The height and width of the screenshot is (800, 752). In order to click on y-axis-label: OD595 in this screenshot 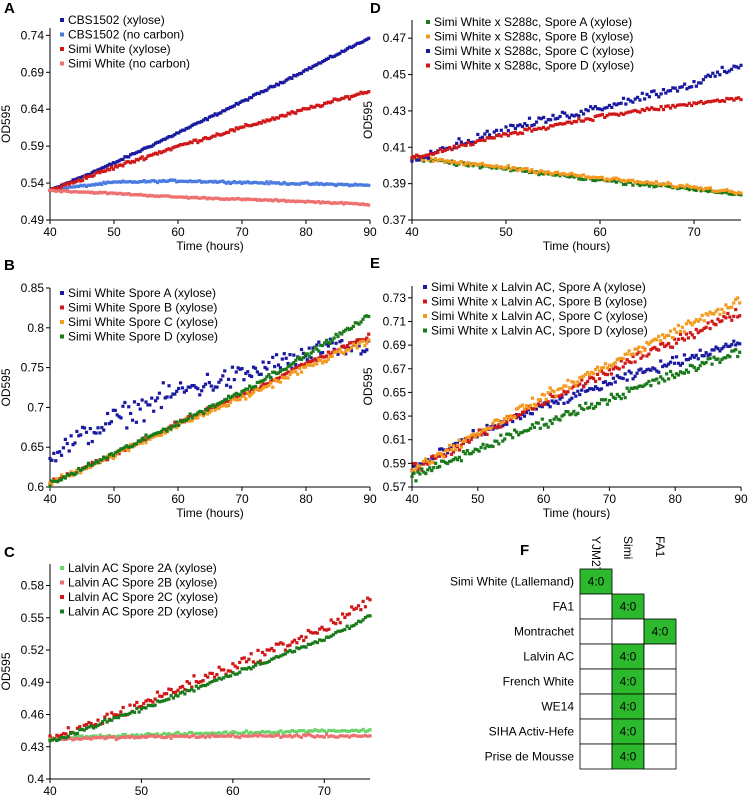, I will do `click(368, 120)`.